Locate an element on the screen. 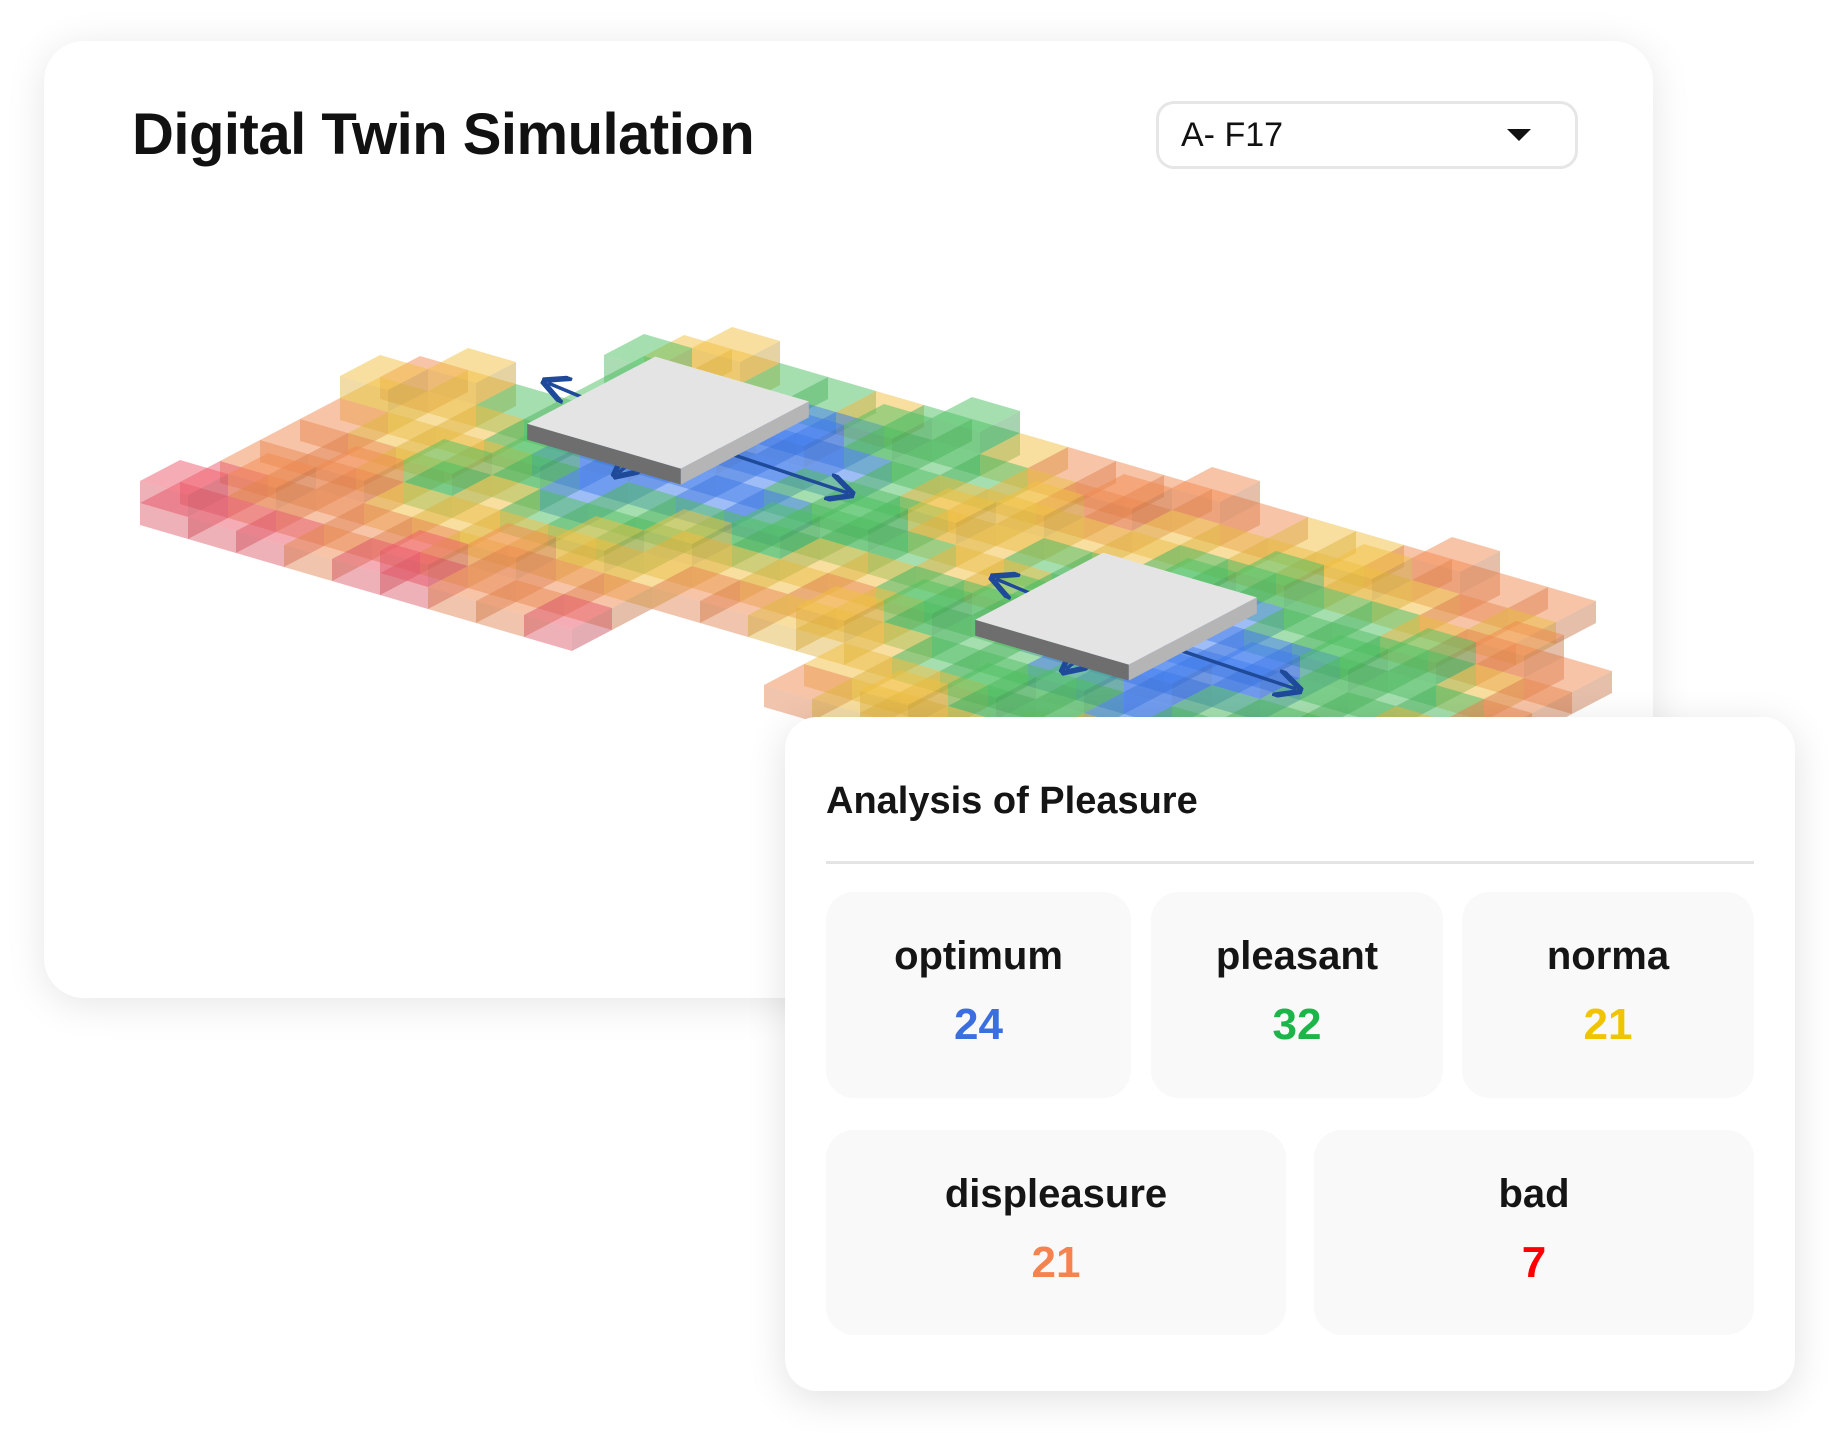 This screenshot has width=1836, height=1437. divider is located at coordinates (1290, 862).